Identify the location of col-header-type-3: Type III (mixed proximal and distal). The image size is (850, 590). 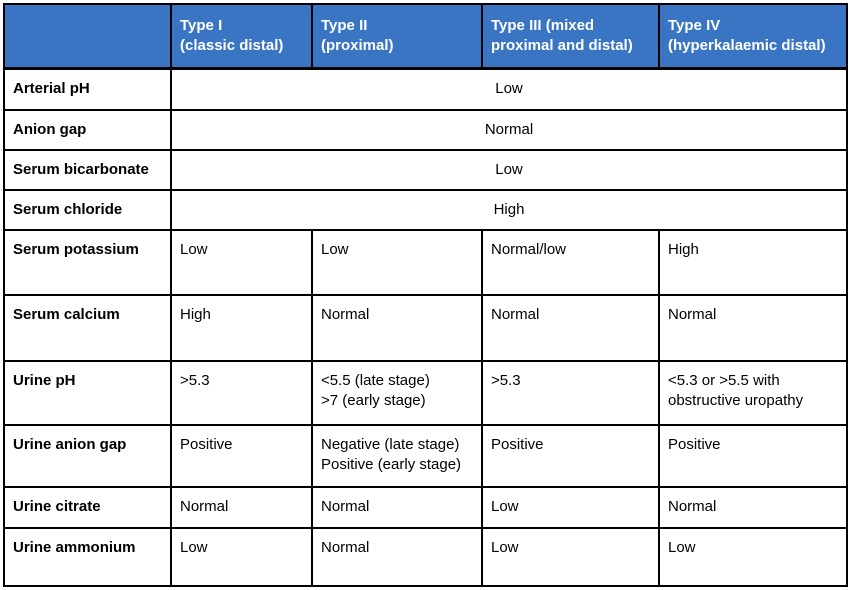
(570, 36).